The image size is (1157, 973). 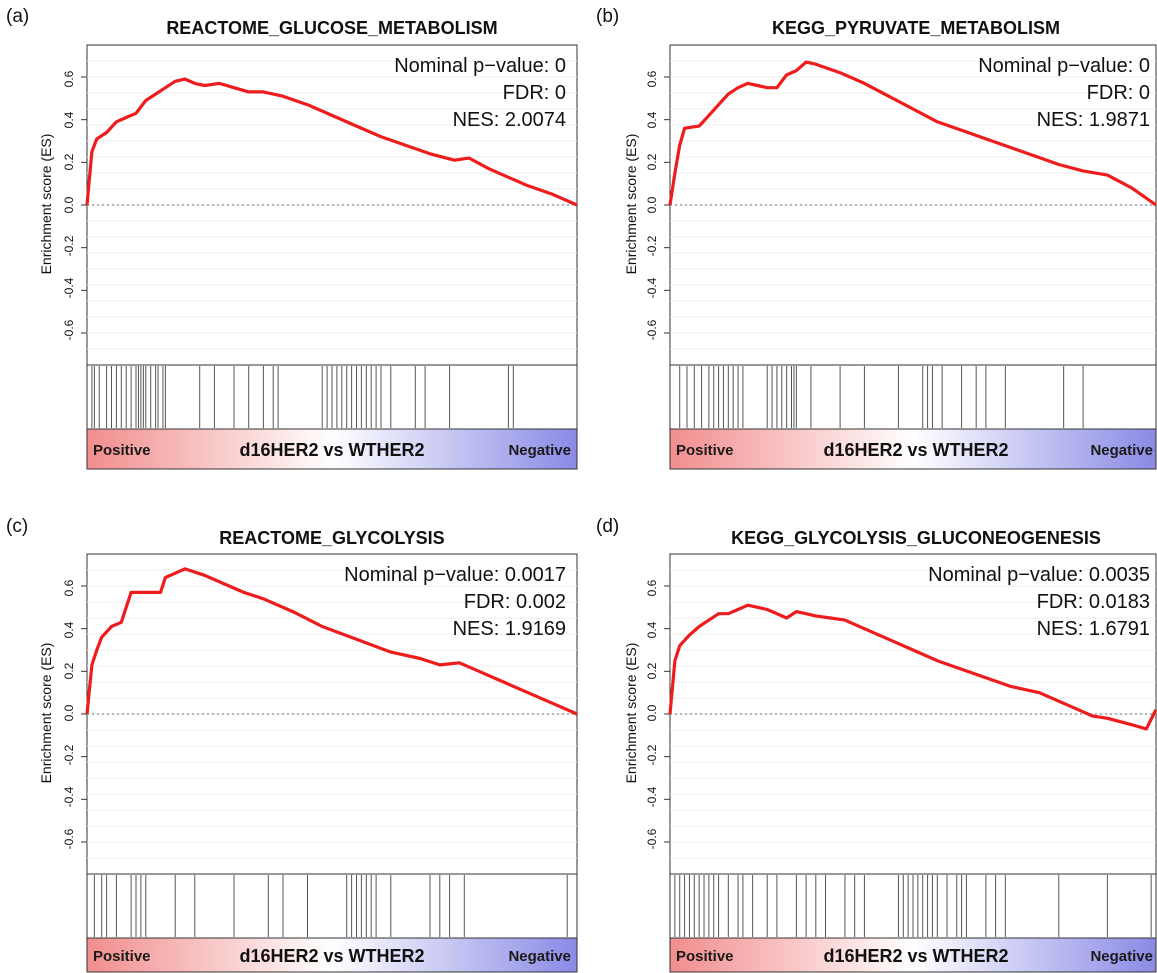 I want to click on panel-label: (b), so click(x=607, y=16).